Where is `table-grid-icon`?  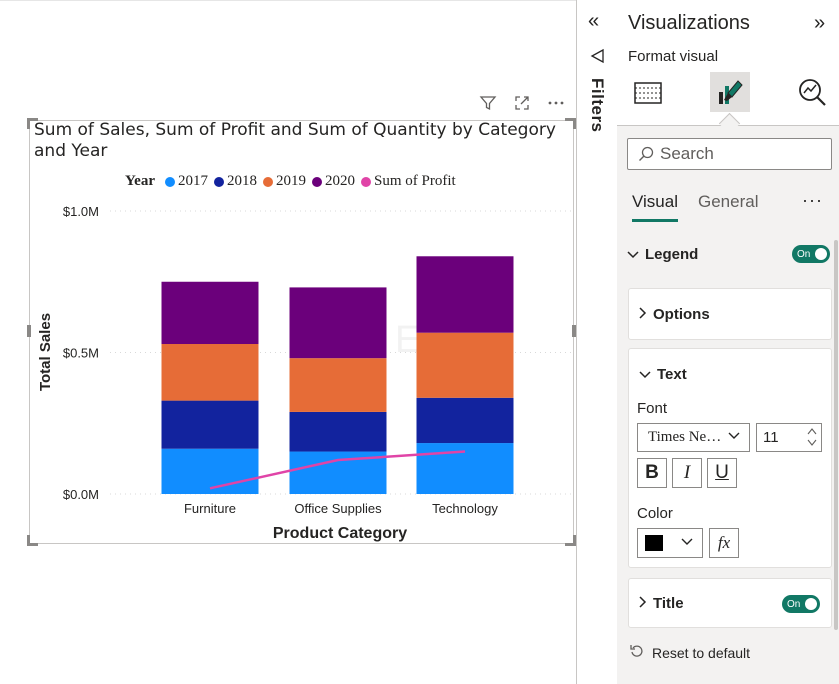
table-grid-icon is located at coordinates (648, 93).